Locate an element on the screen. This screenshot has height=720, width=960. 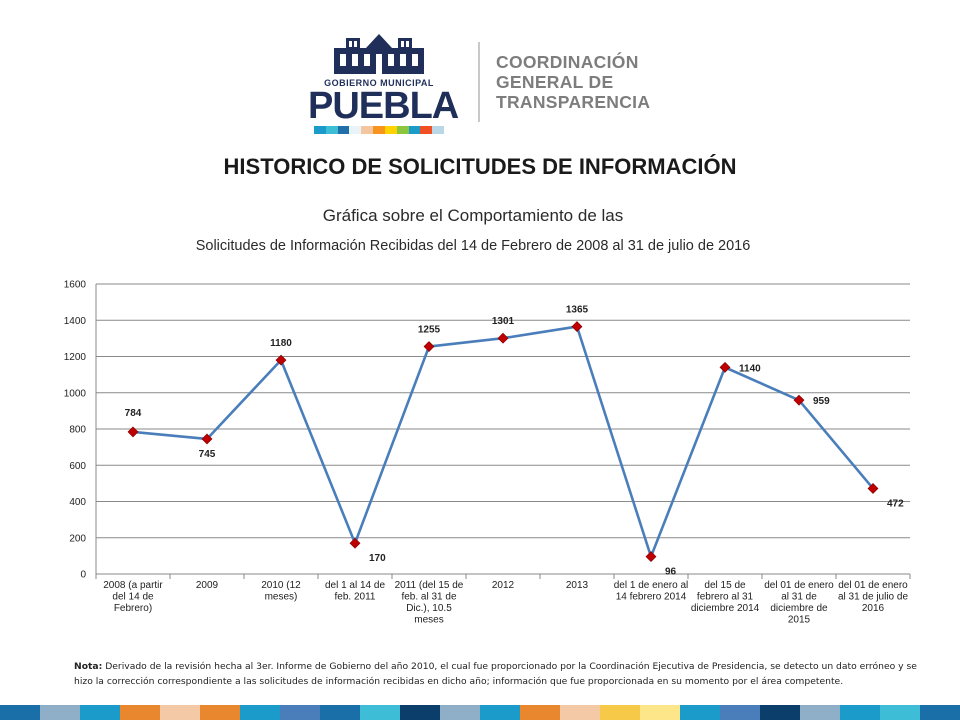
x-tick-label: 2012 is located at coordinates (503, 585).